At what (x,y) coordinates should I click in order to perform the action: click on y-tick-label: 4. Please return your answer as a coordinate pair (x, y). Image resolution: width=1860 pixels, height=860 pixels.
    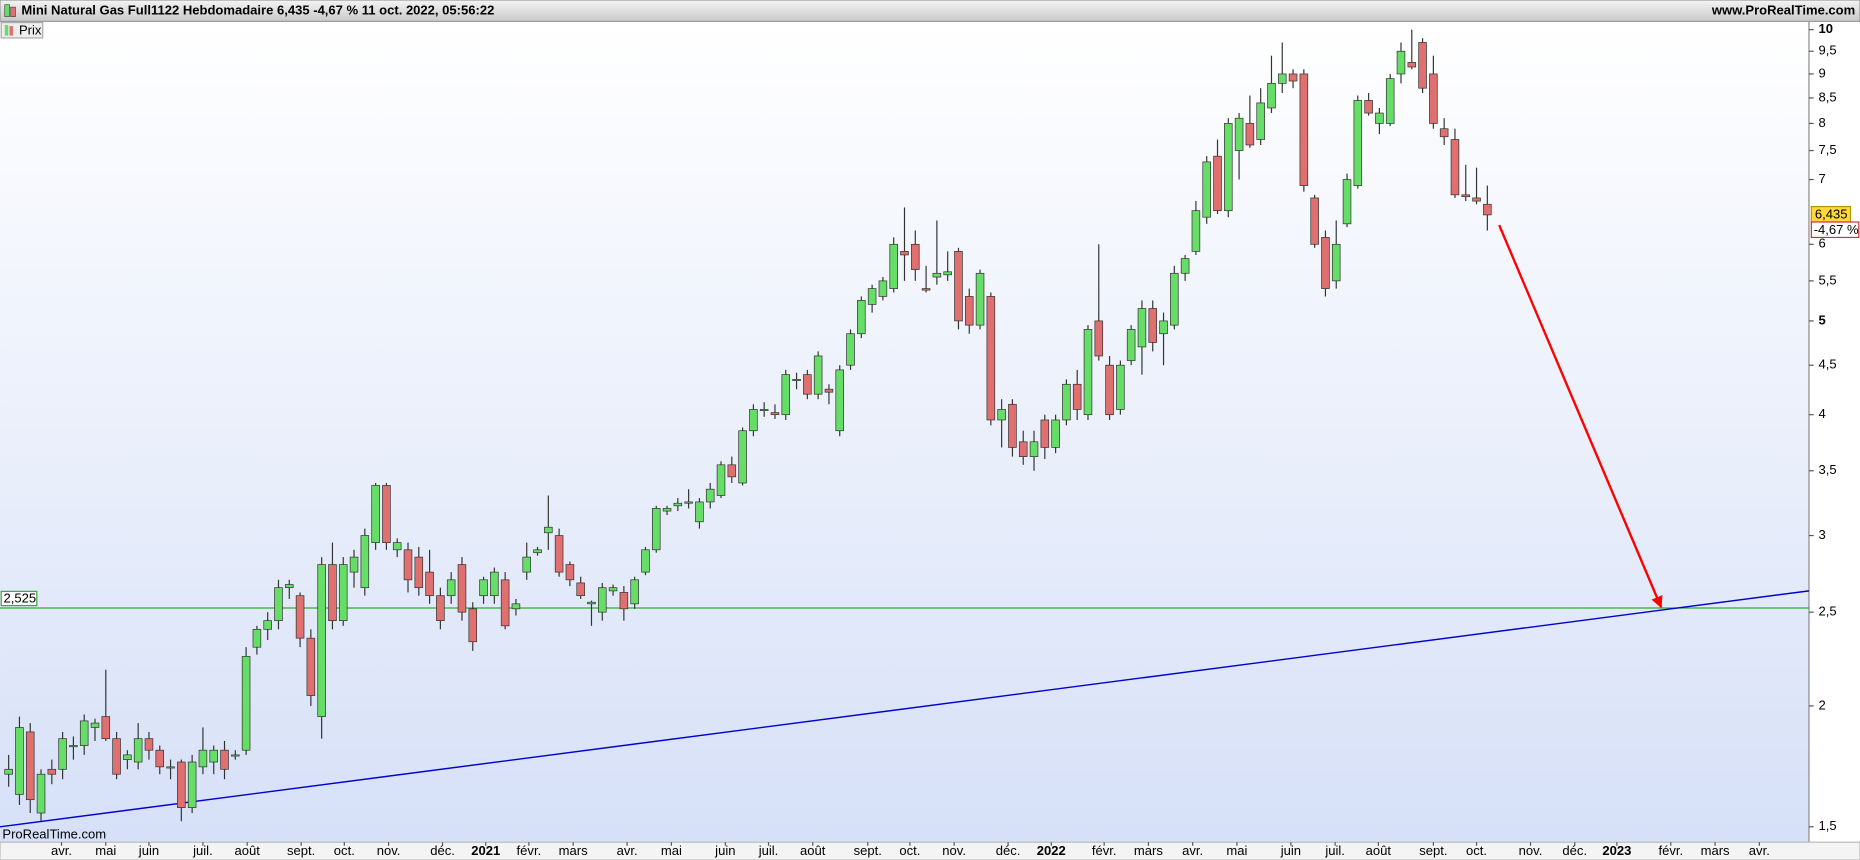
    Looking at the image, I should click on (1821, 413).